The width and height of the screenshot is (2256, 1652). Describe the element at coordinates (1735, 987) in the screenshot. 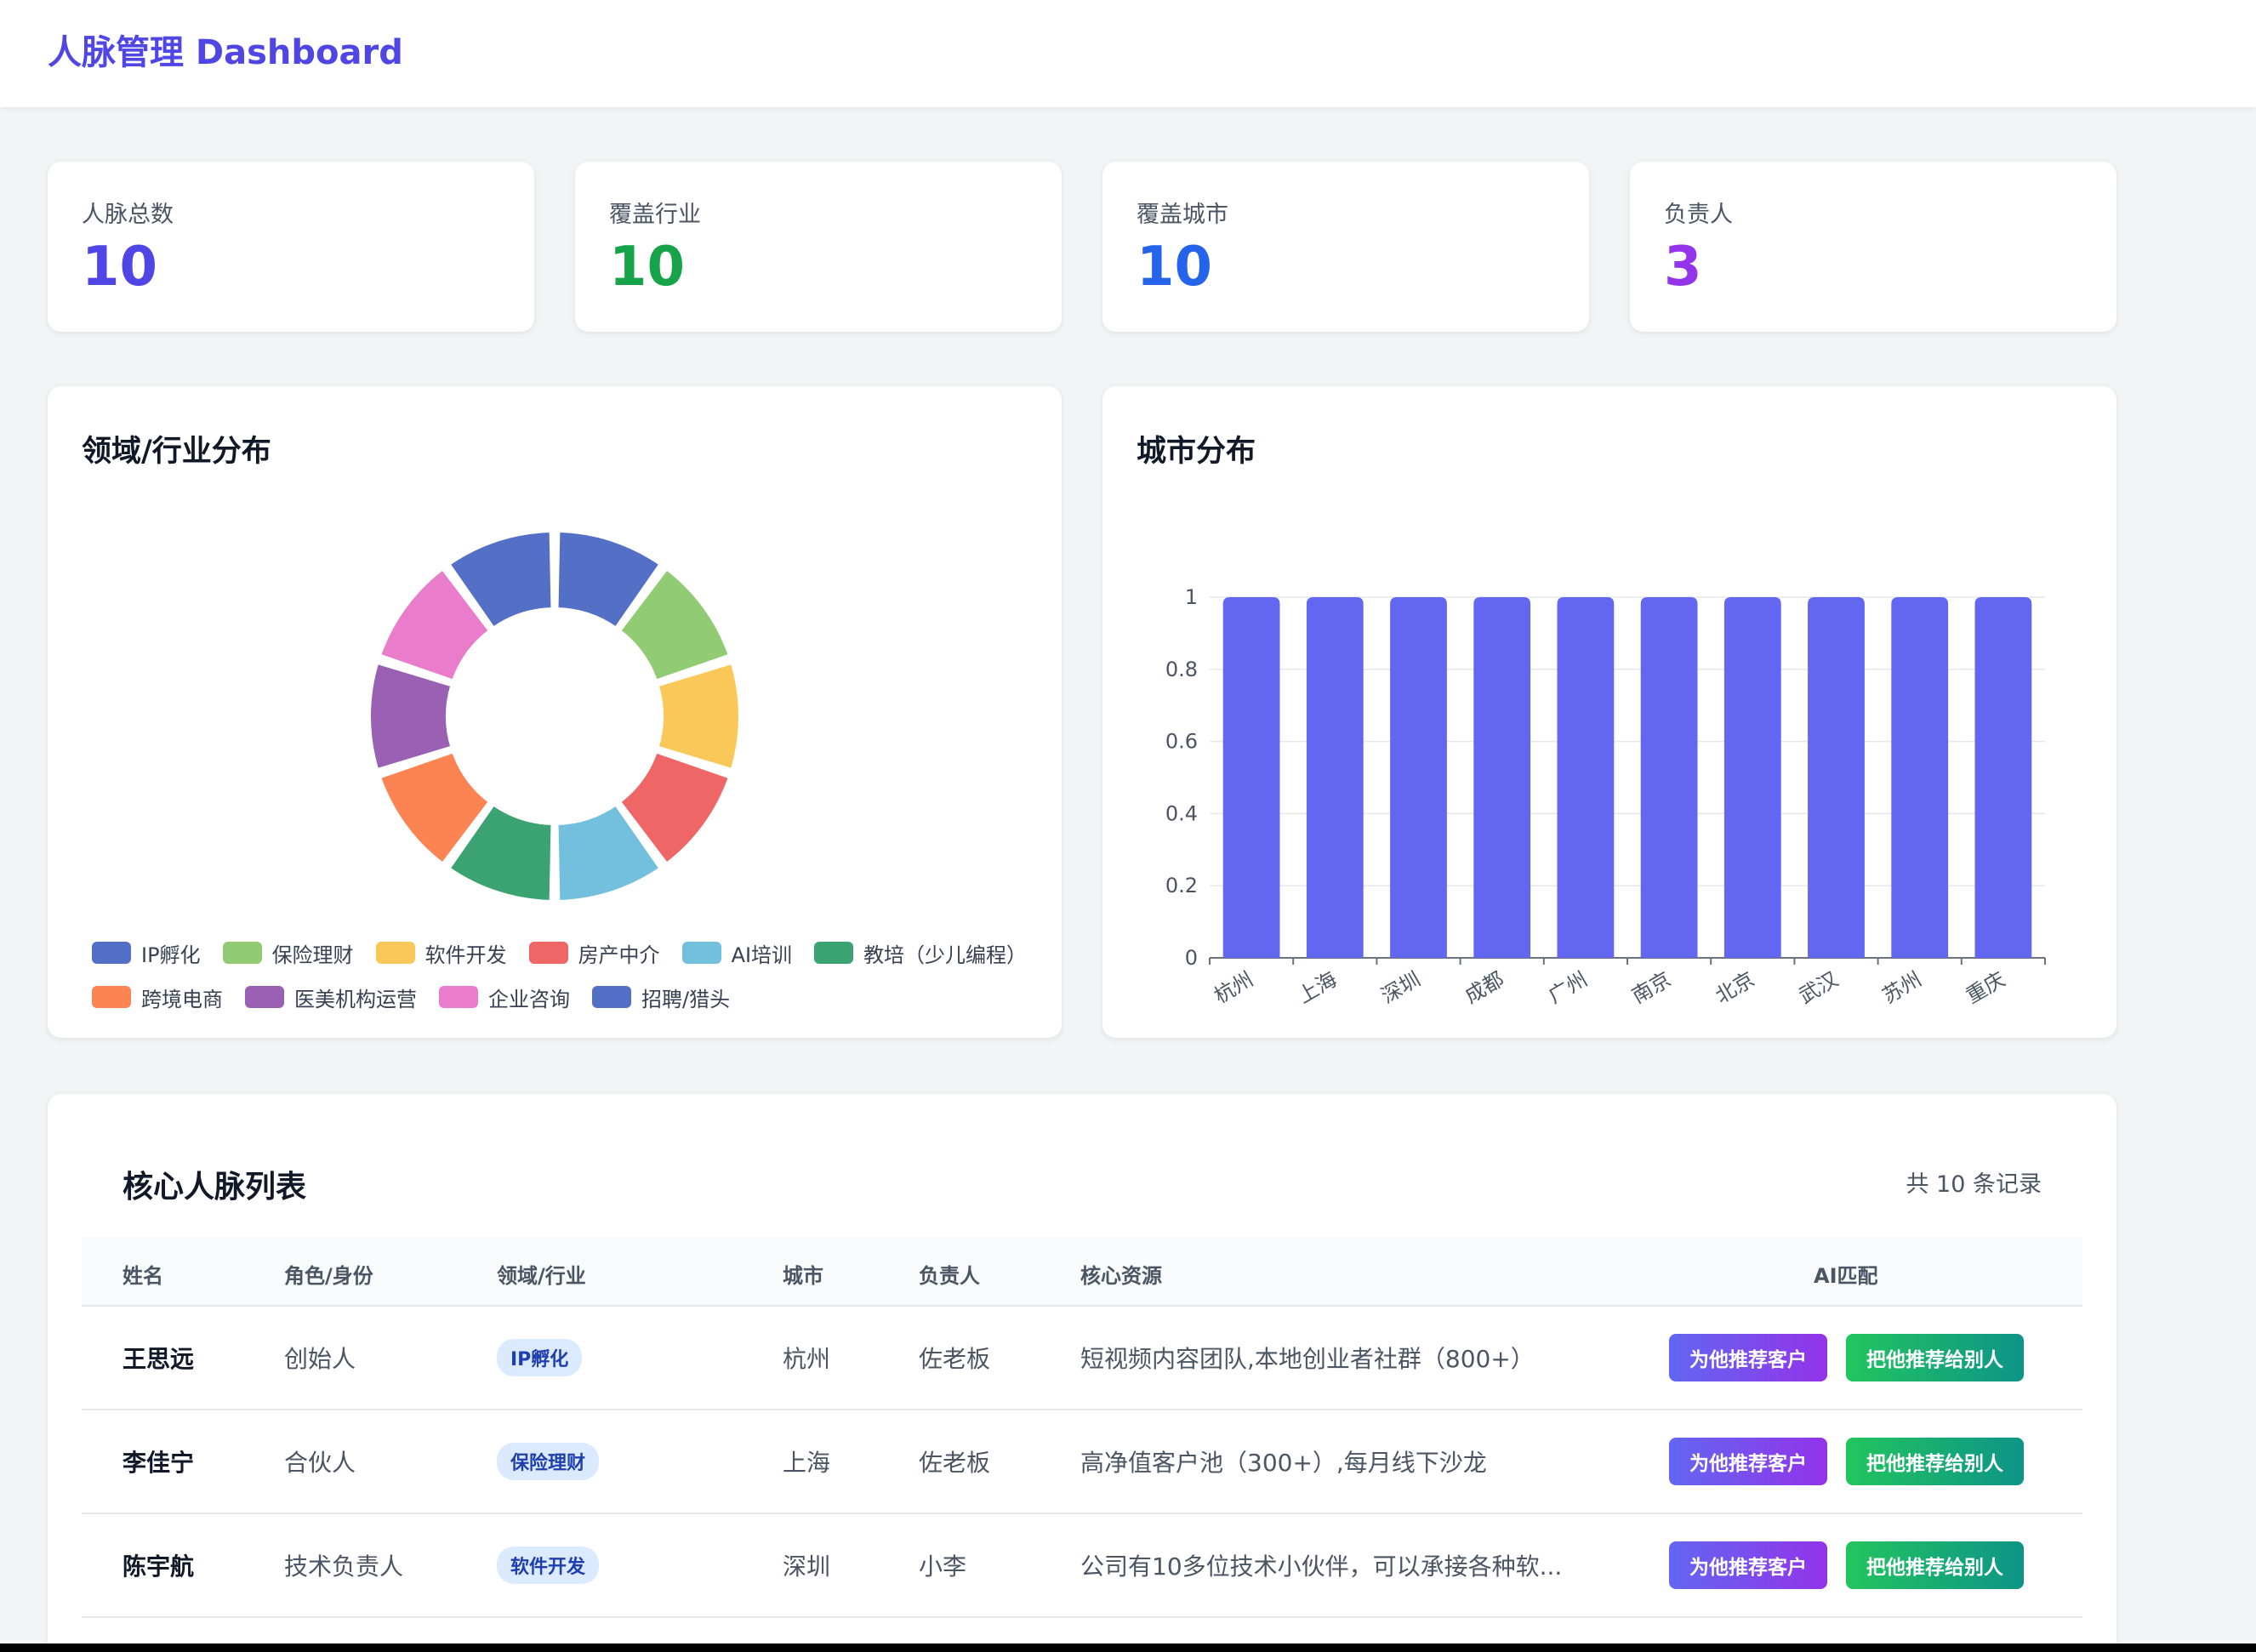

I see `x-tick-label: 北京` at that location.